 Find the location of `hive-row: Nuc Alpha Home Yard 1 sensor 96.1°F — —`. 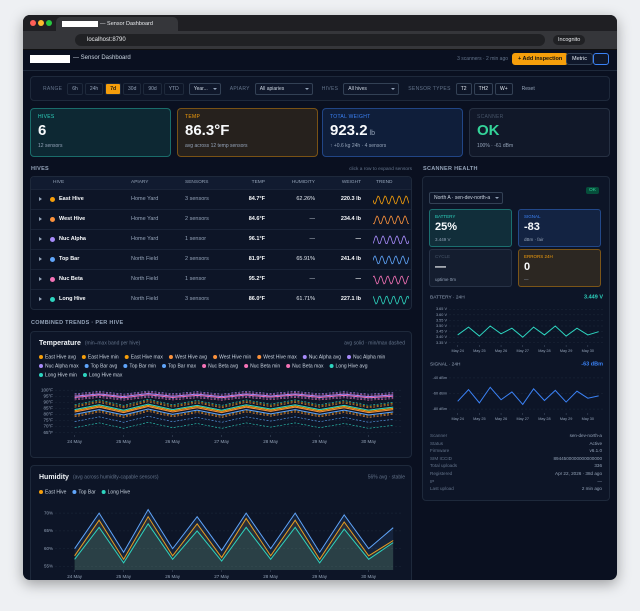

hive-row: Nuc Alpha Home Yard 1 sensor 96.1°F — — is located at coordinates (221, 239).